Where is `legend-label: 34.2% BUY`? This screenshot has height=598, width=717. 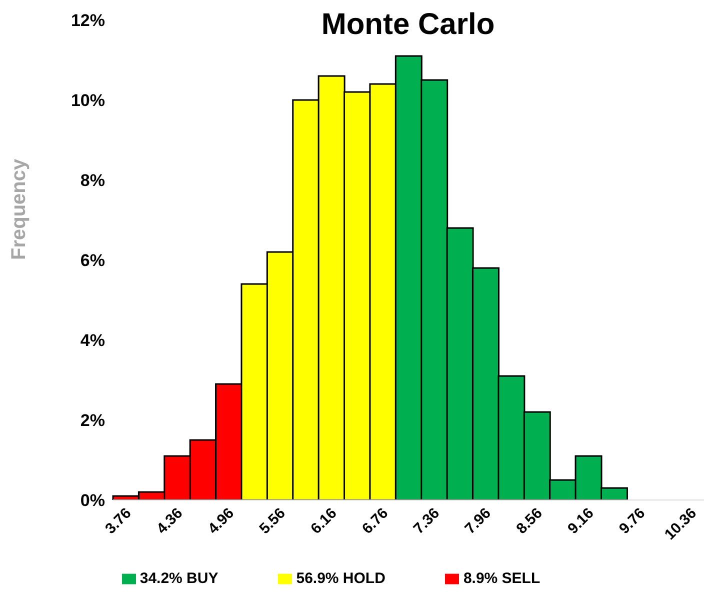
legend-label: 34.2% BUY is located at coordinates (179, 578).